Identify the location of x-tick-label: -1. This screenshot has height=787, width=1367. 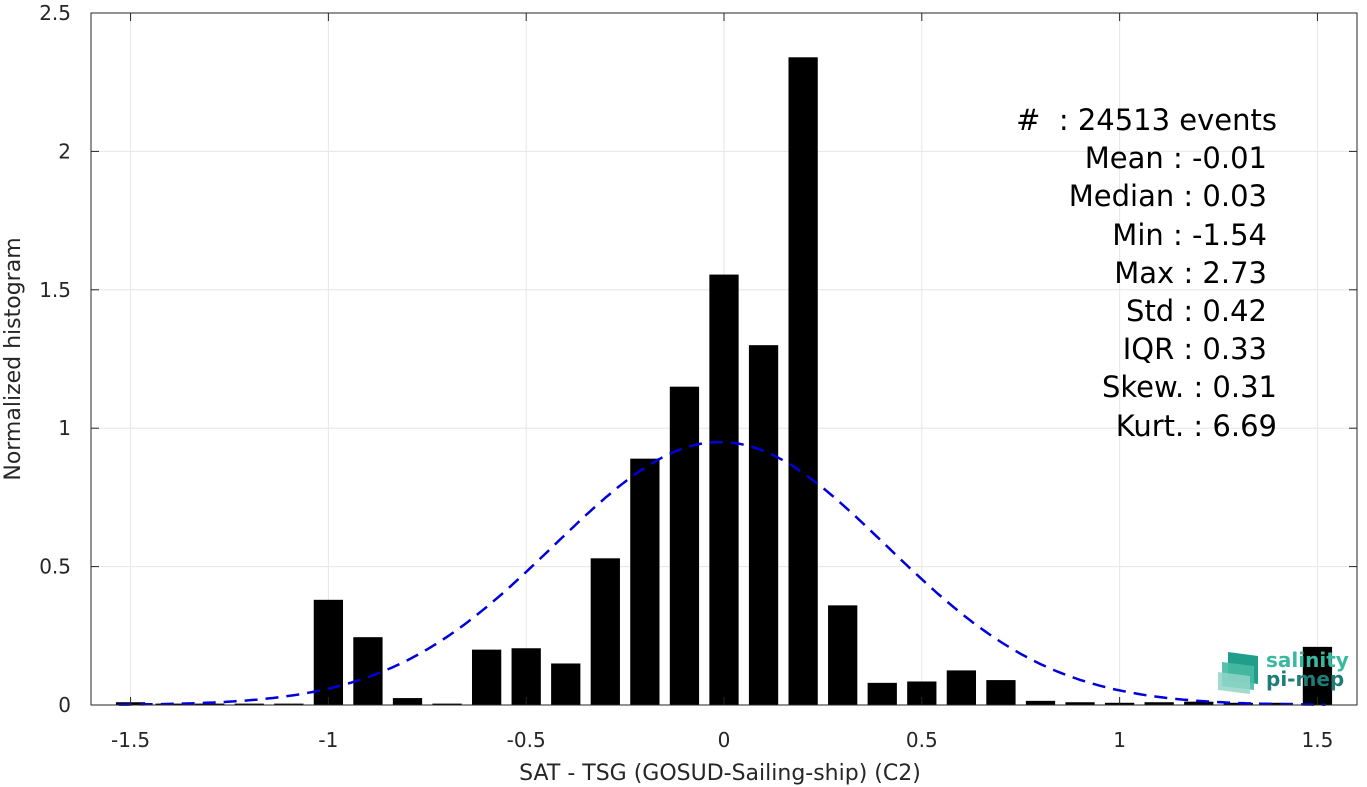
(328, 740).